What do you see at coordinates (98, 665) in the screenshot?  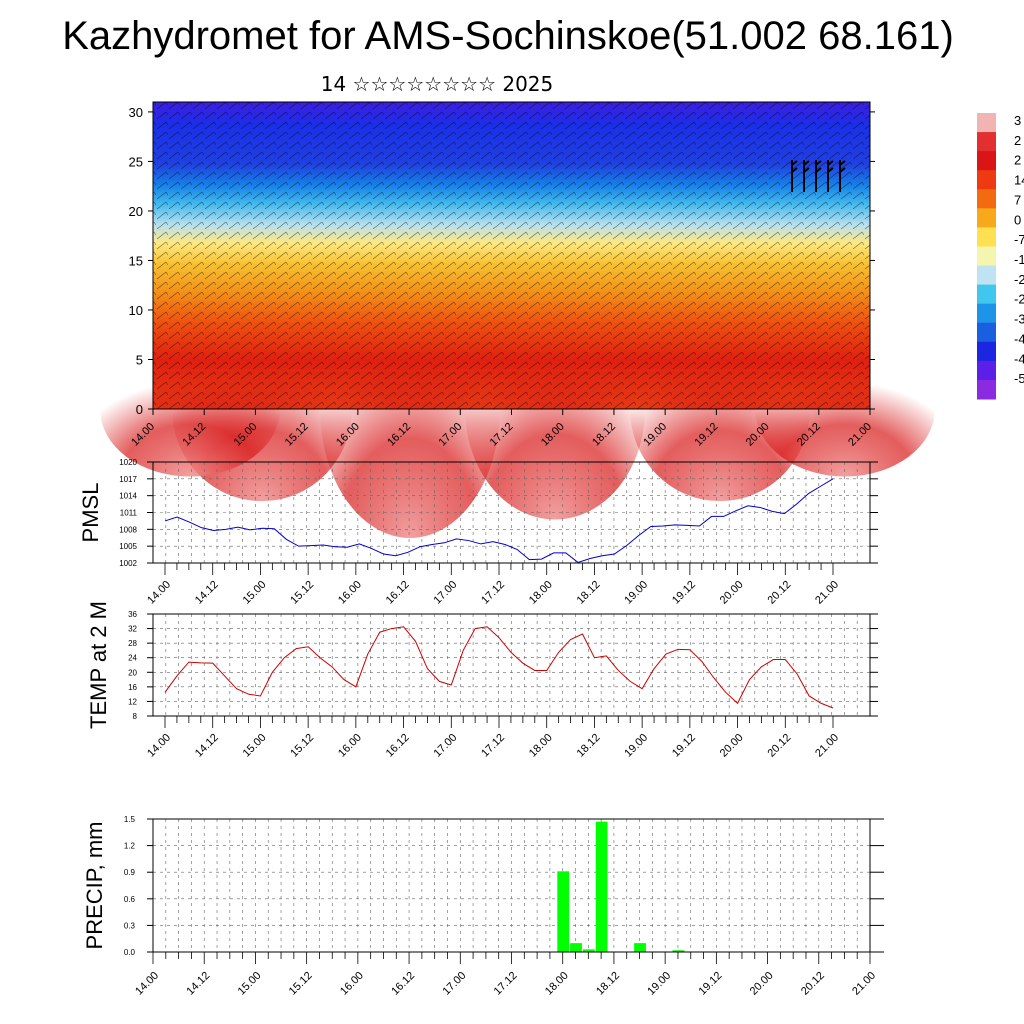 I see `y-axis-label: TEMP at 2 M` at bounding box center [98, 665].